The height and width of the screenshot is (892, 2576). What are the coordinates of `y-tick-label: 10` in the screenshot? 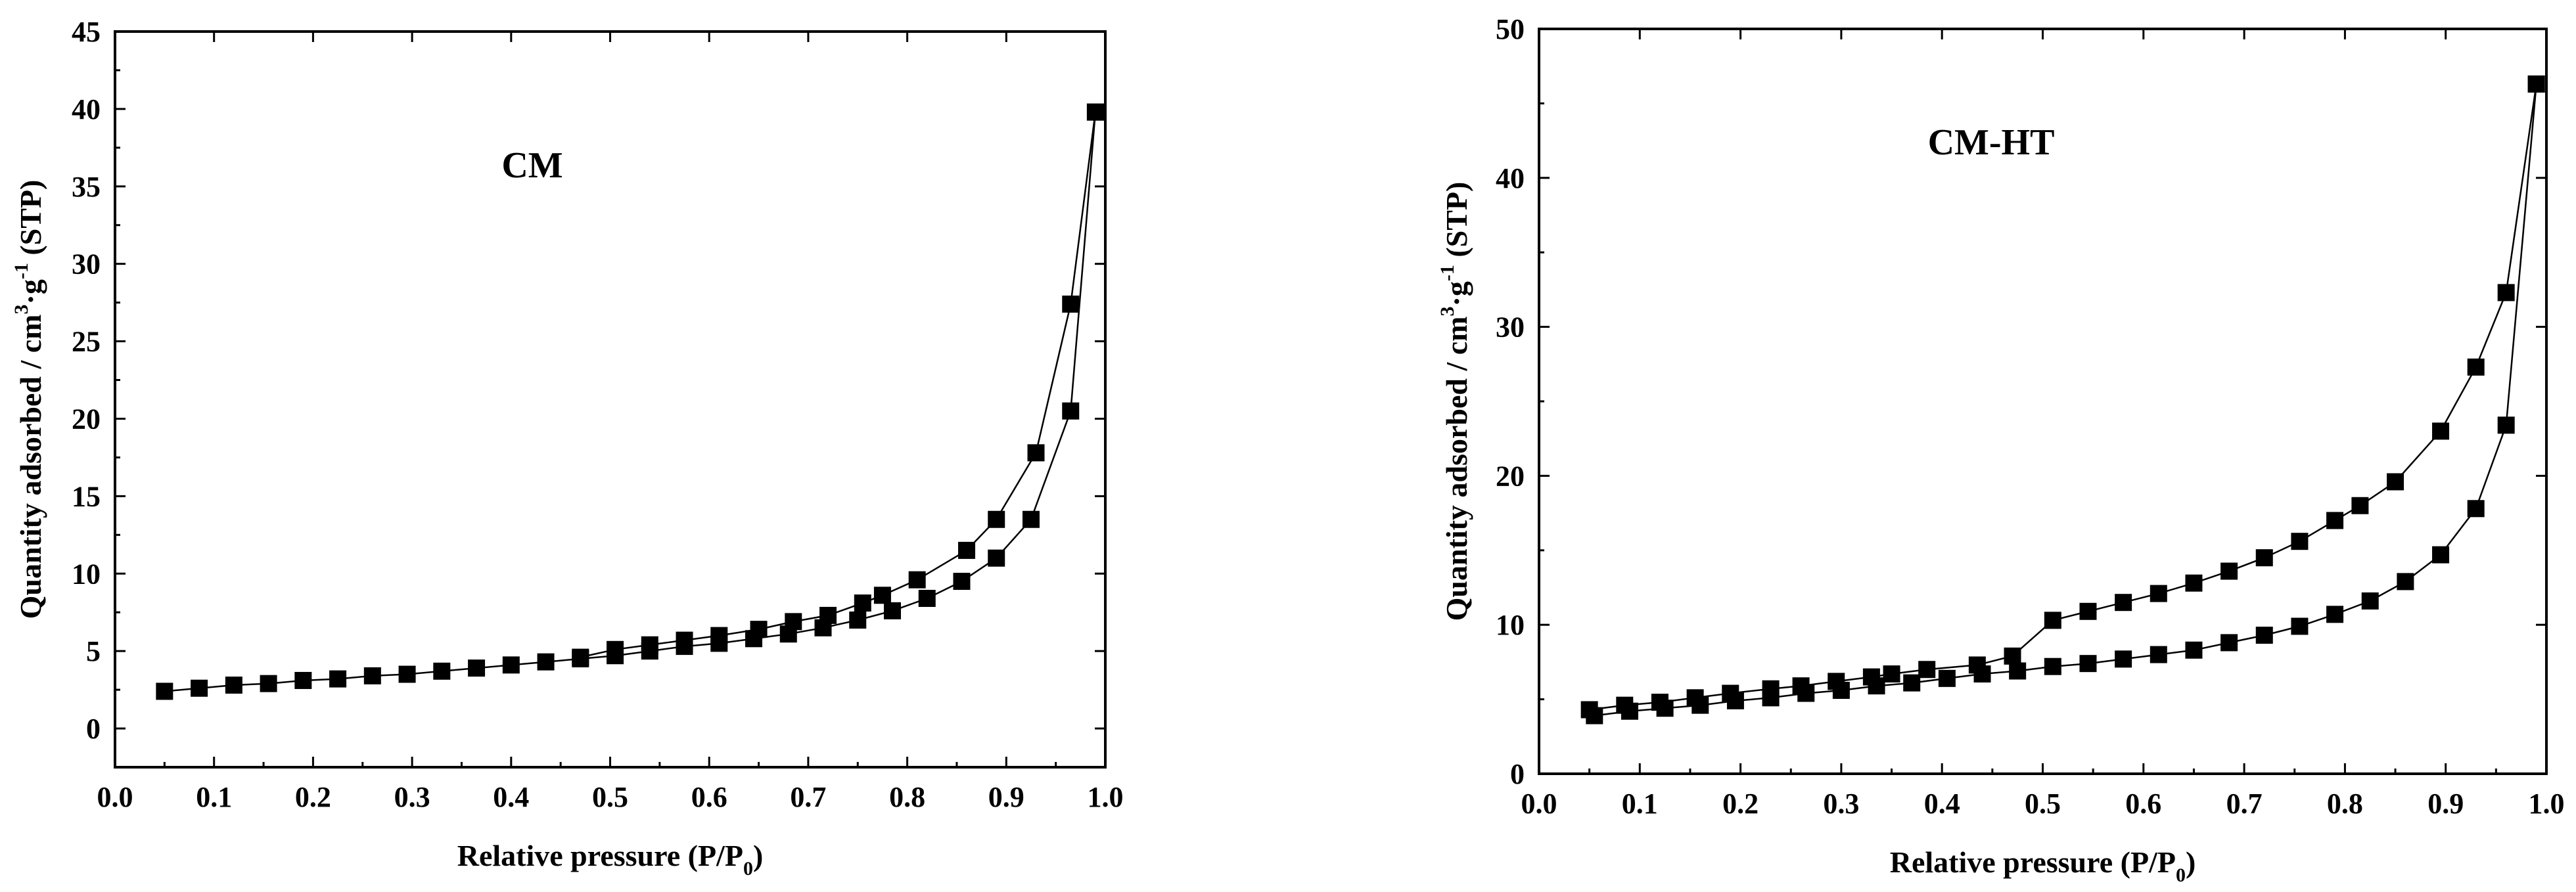 It's located at (1511, 625).